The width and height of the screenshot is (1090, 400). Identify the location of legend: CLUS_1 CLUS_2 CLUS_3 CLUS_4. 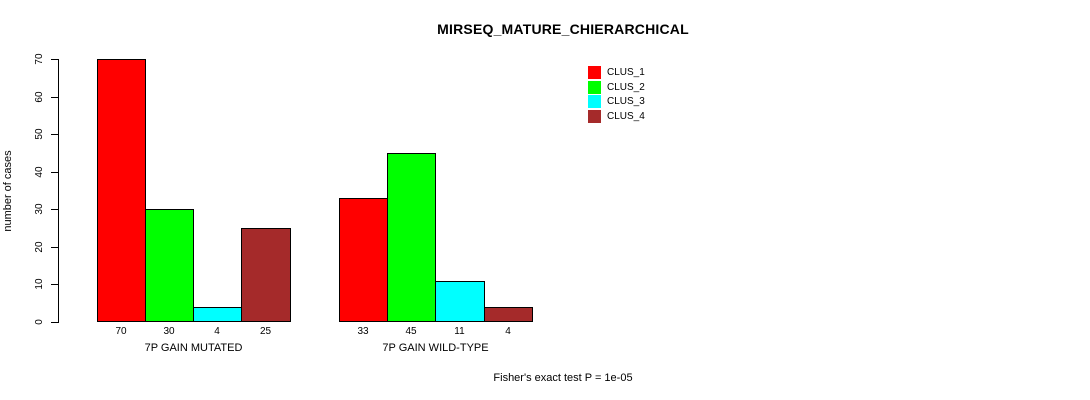
(616, 95).